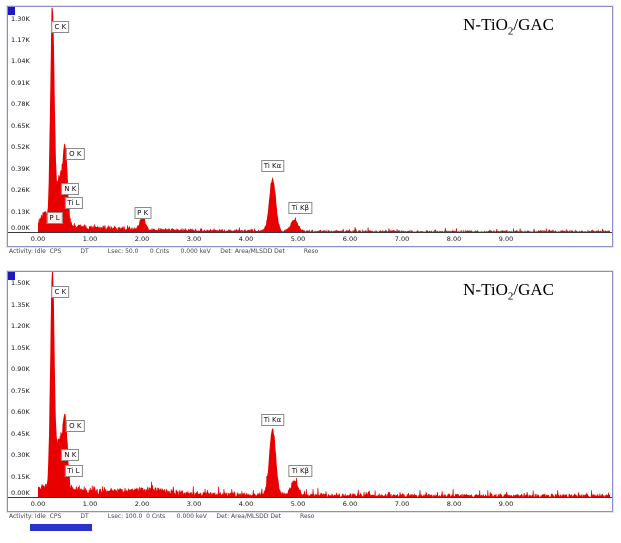 This screenshot has width=621, height=543. I want to click on y-tick-label: 0.65K, so click(20, 125).